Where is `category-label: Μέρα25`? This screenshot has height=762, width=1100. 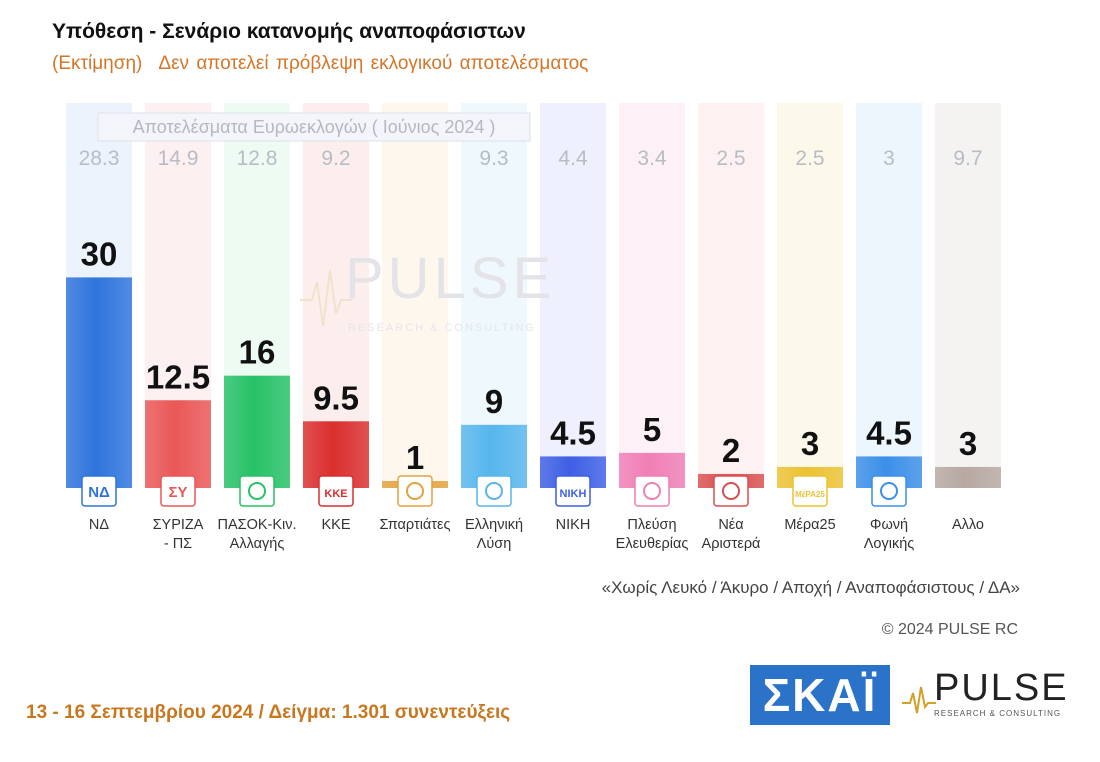
category-label: Μέρα25 is located at coordinates (809, 525).